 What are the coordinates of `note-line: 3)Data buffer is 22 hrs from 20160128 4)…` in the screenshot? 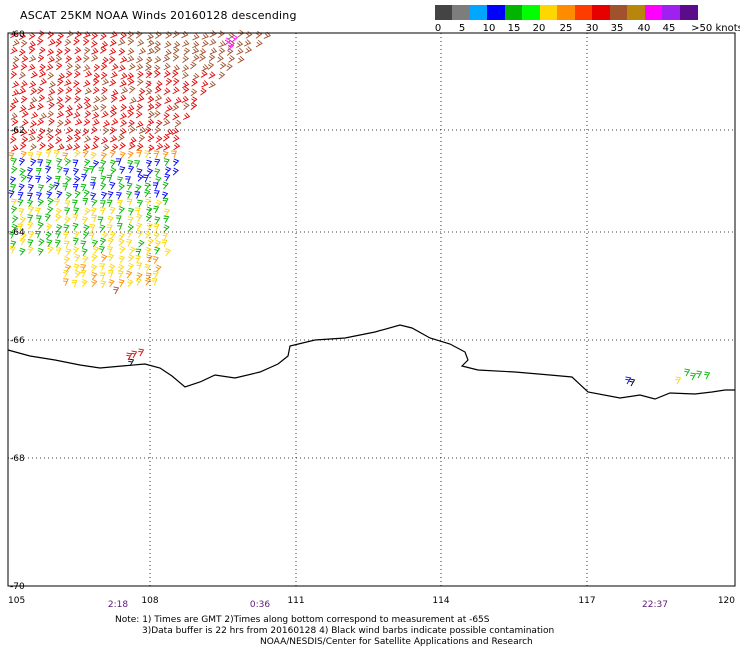 It's located at (348, 631).